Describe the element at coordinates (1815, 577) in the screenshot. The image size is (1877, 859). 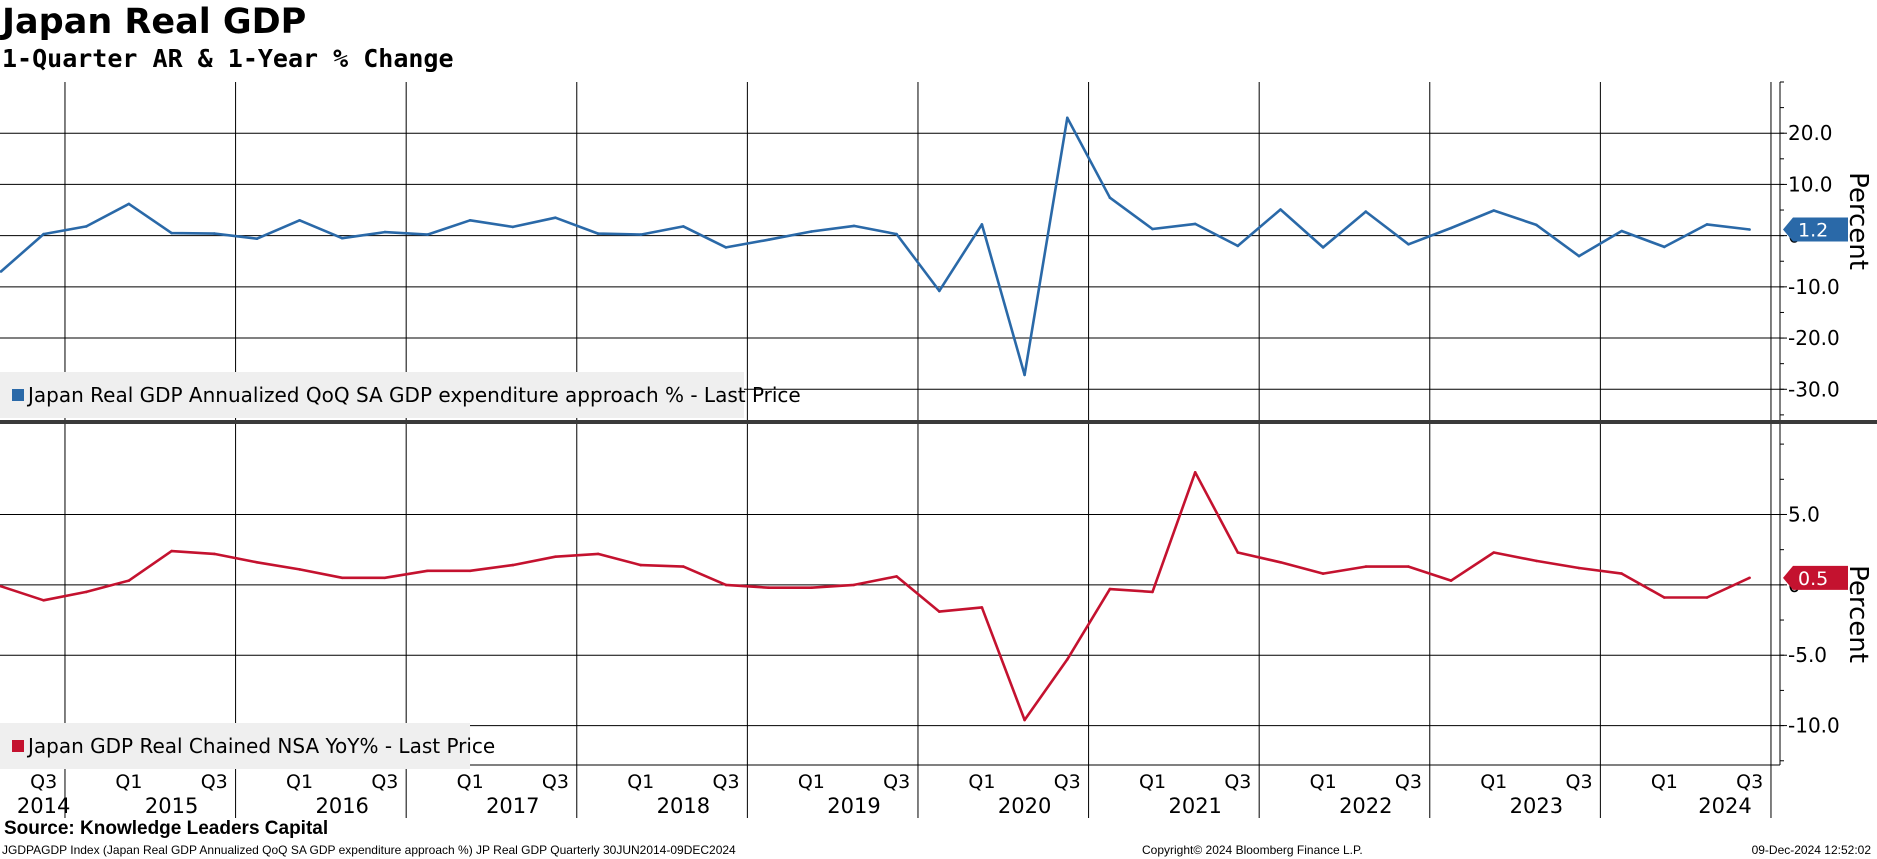
I see `last-value-tag-bottom` at that location.